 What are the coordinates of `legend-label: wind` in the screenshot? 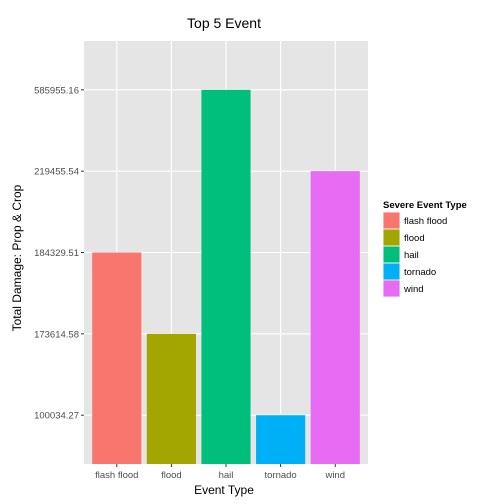 It's located at (413, 289).